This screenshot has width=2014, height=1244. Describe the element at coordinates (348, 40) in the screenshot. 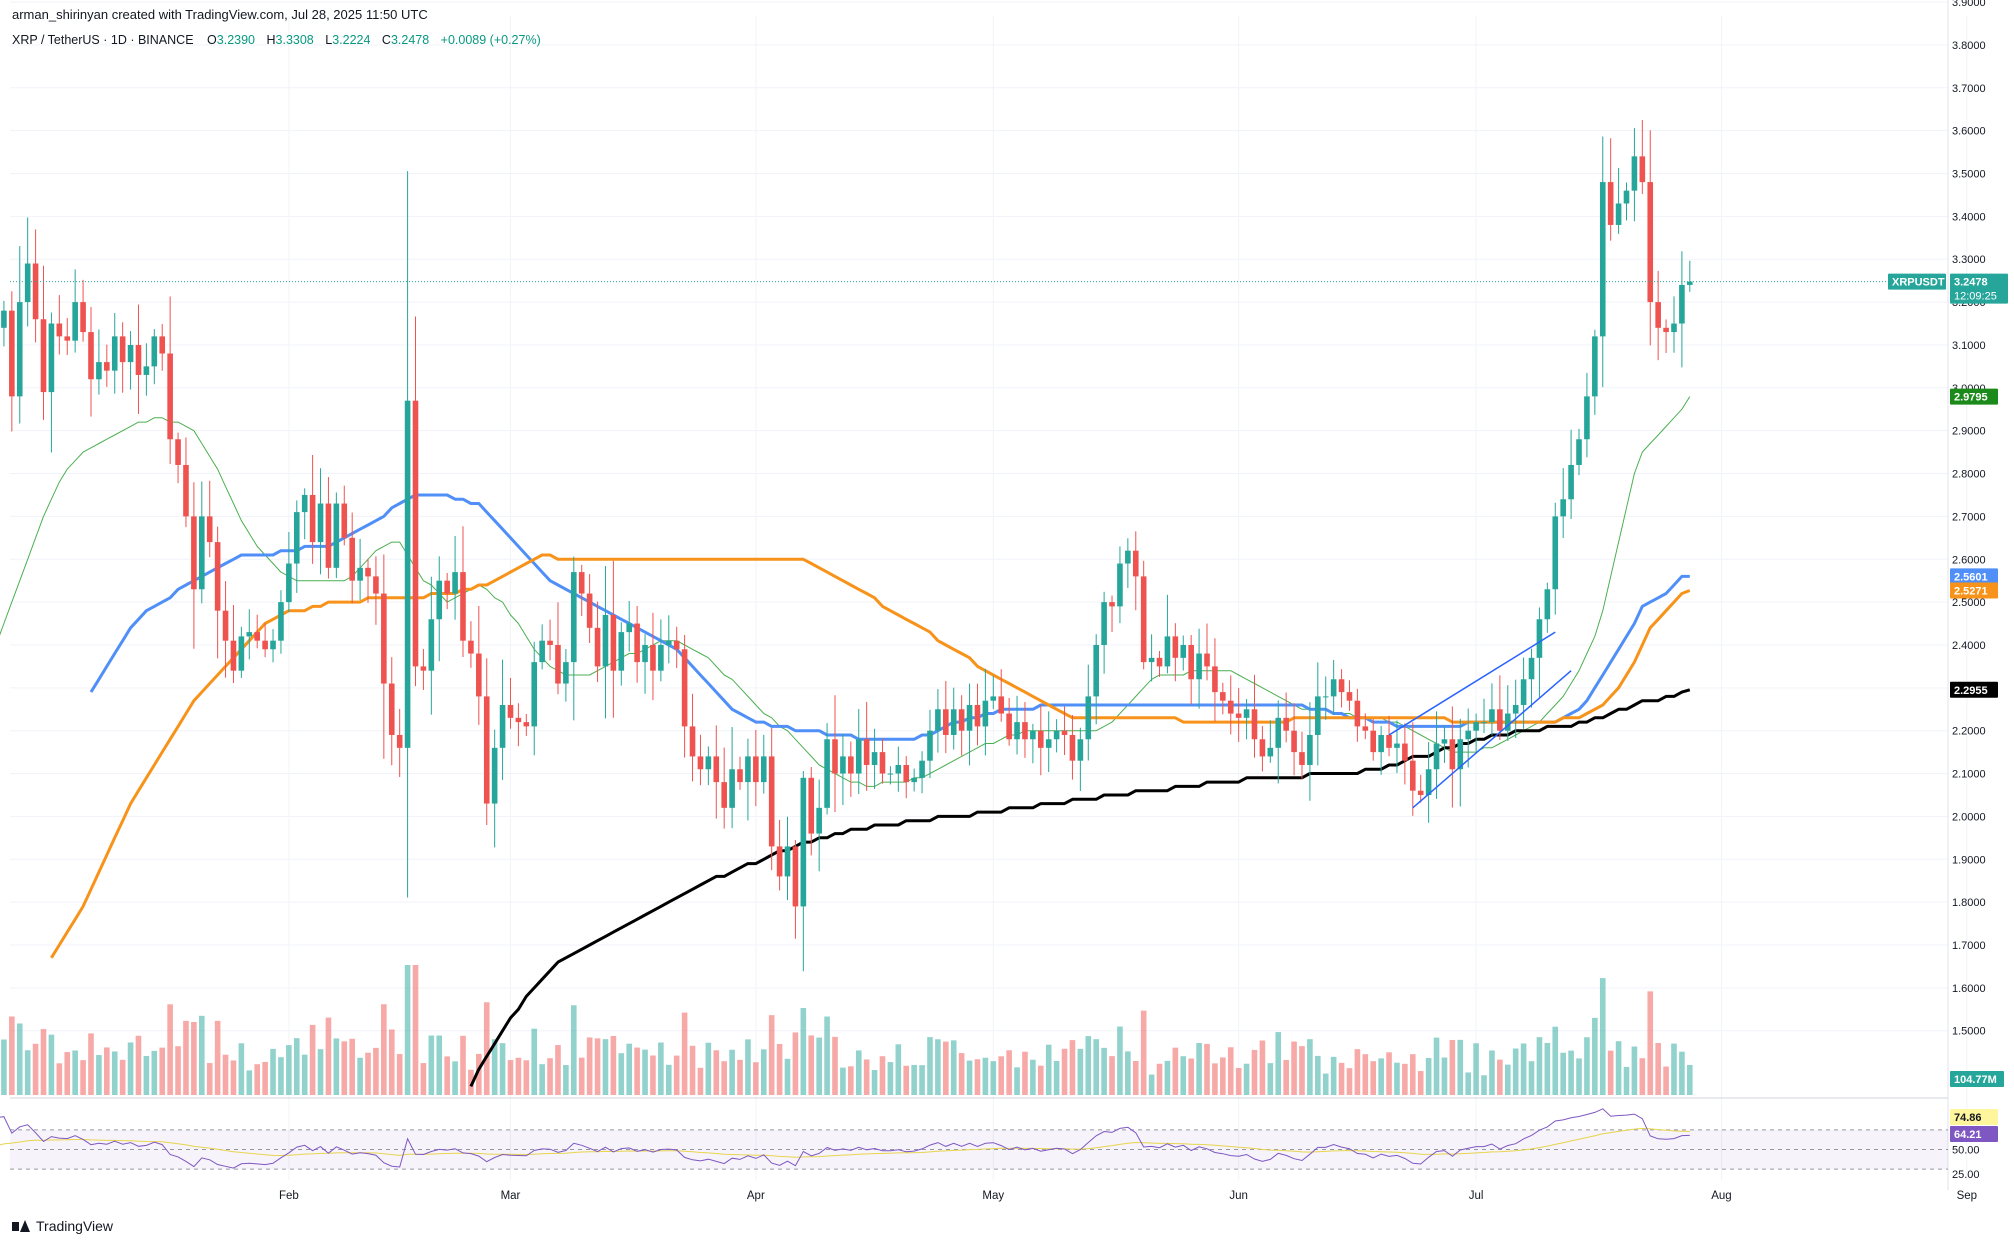

I see `ohlc-low: L3.2224` at that location.